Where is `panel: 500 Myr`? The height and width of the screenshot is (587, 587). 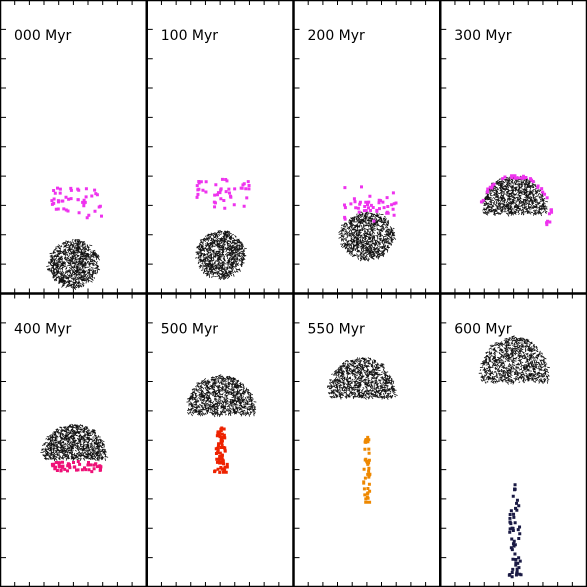 panel: 500 Myr is located at coordinates (220, 440).